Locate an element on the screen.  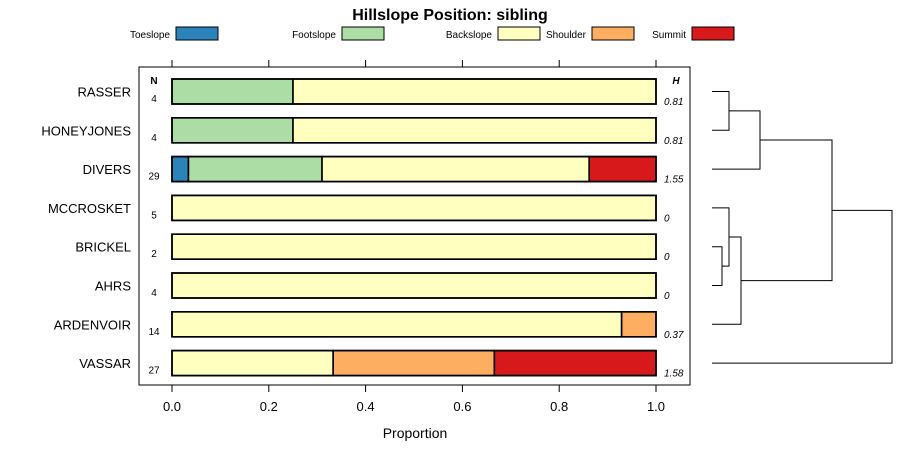
x-tick-label: 0.2 is located at coordinates (269, 406).